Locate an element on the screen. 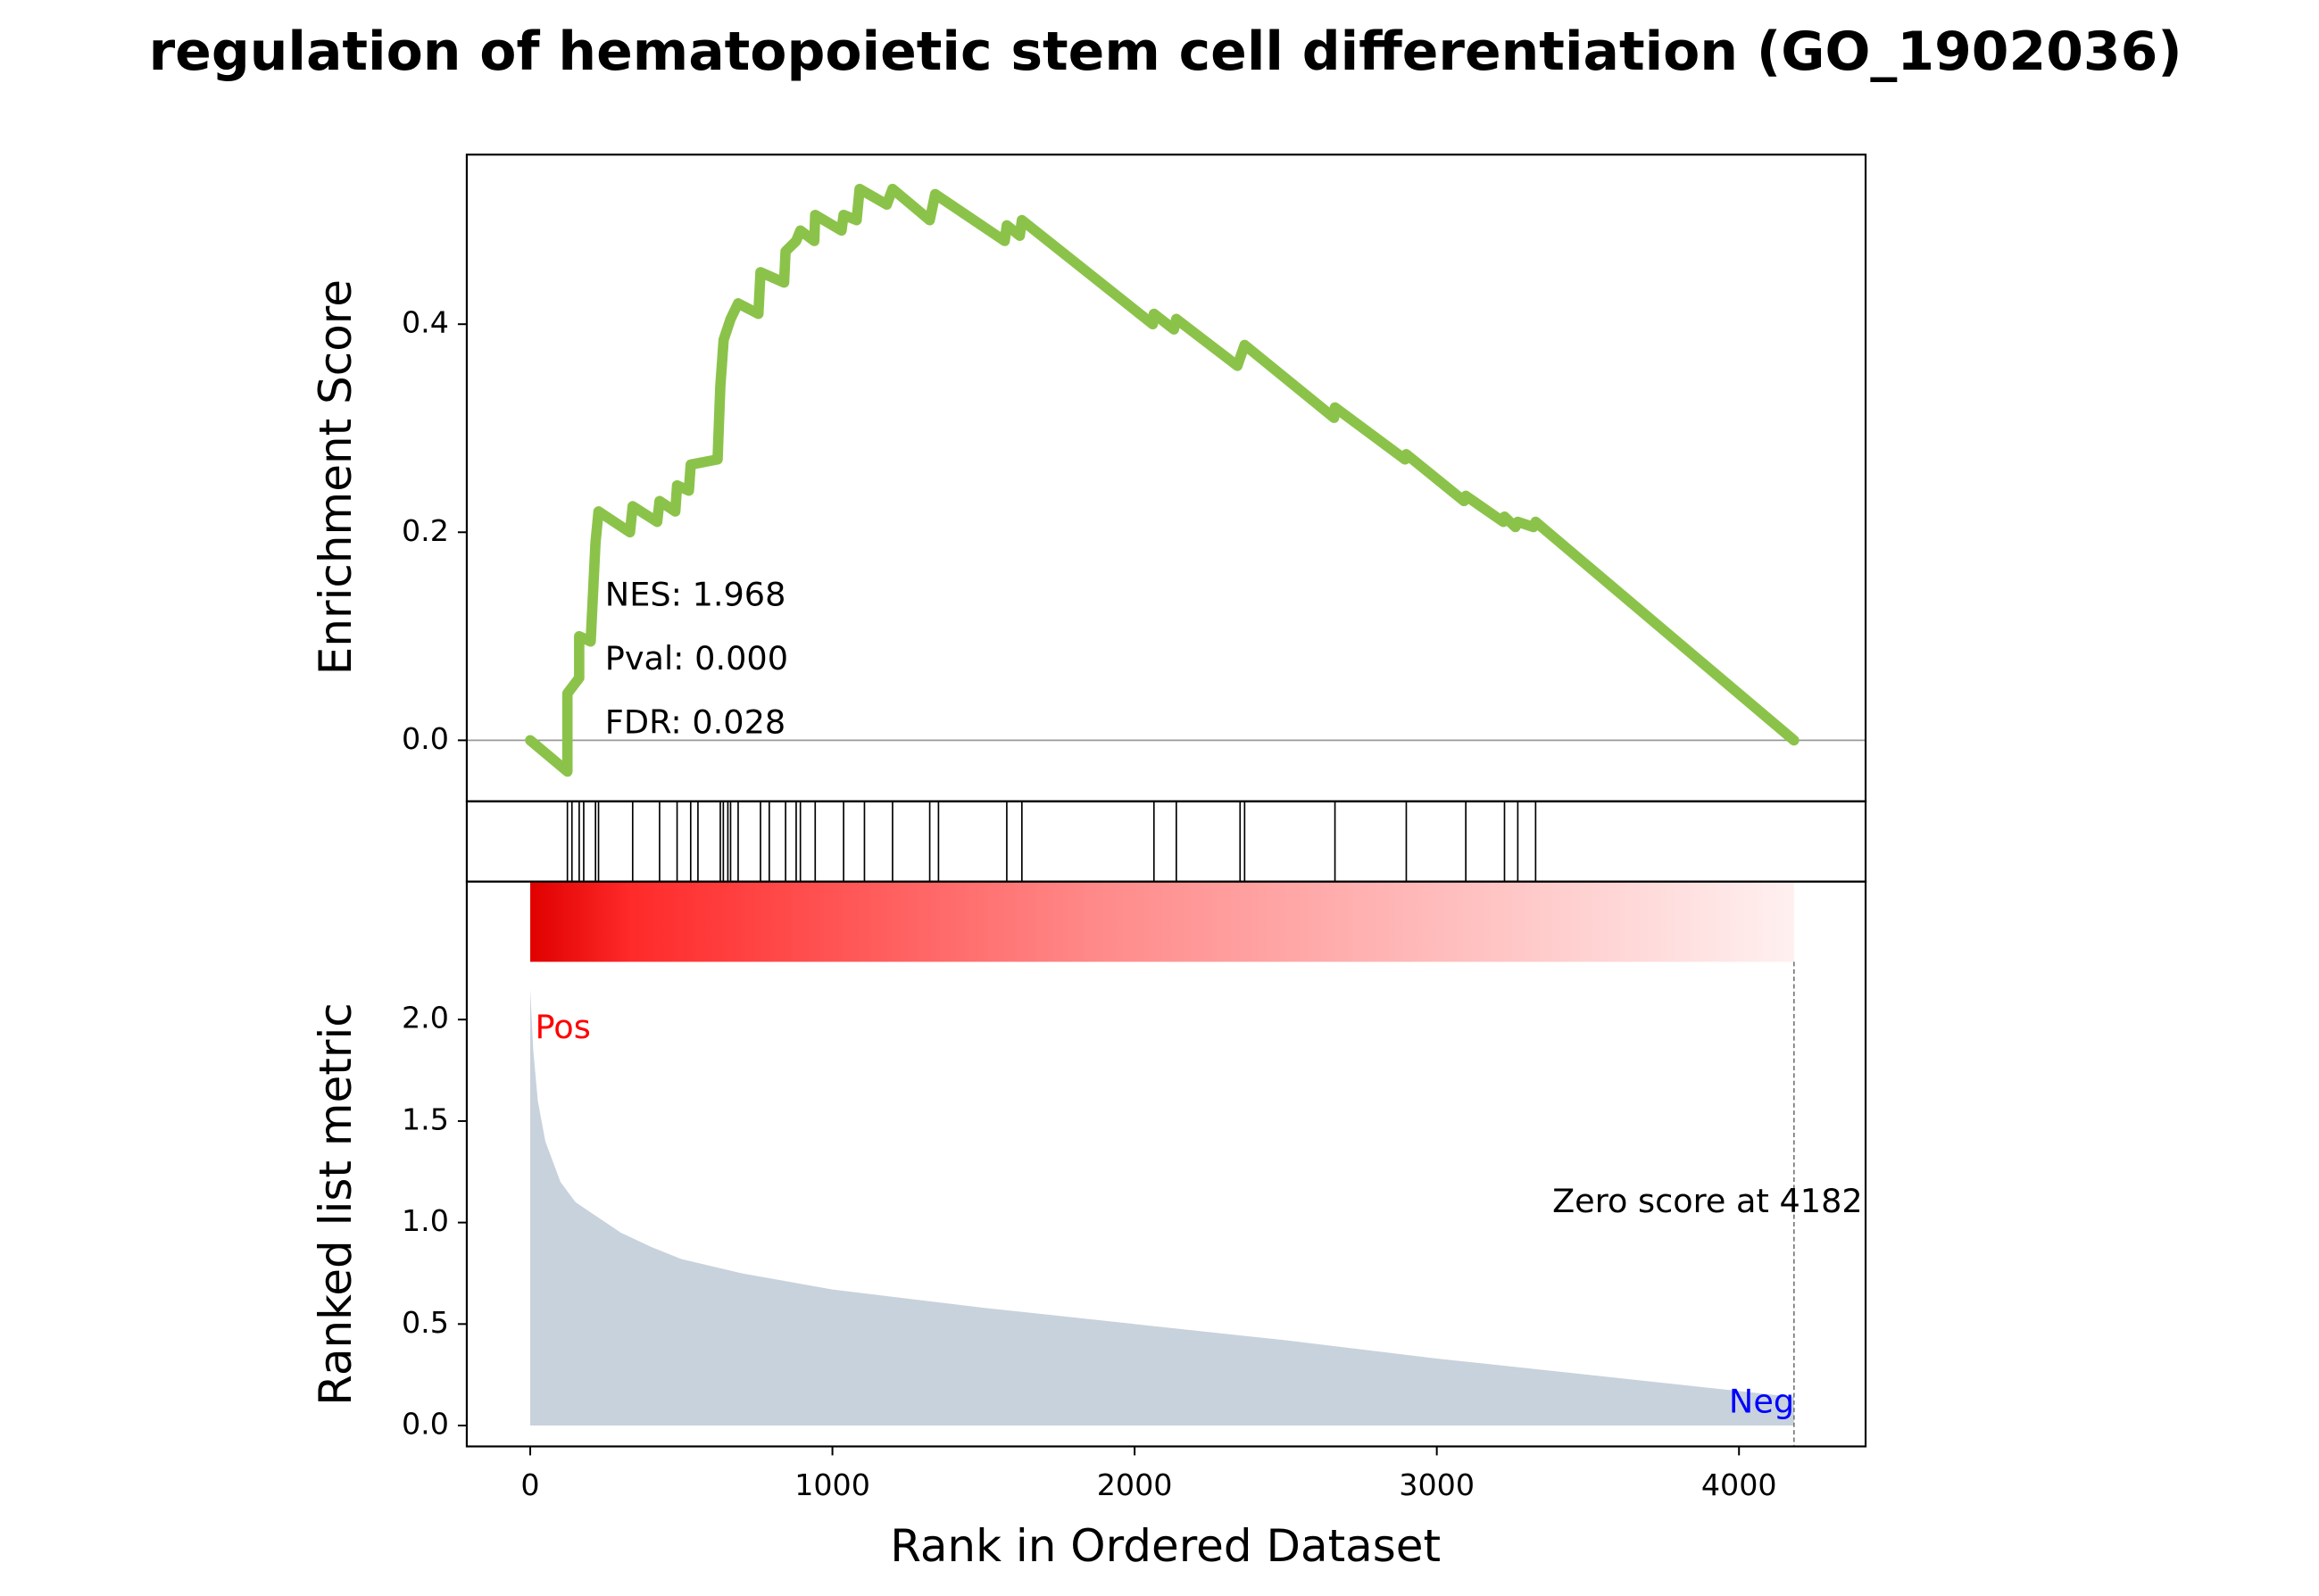 This screenshot has height=1596, width=2319. y-tick-label: 1.5 is located at coordinates (425, 1119).